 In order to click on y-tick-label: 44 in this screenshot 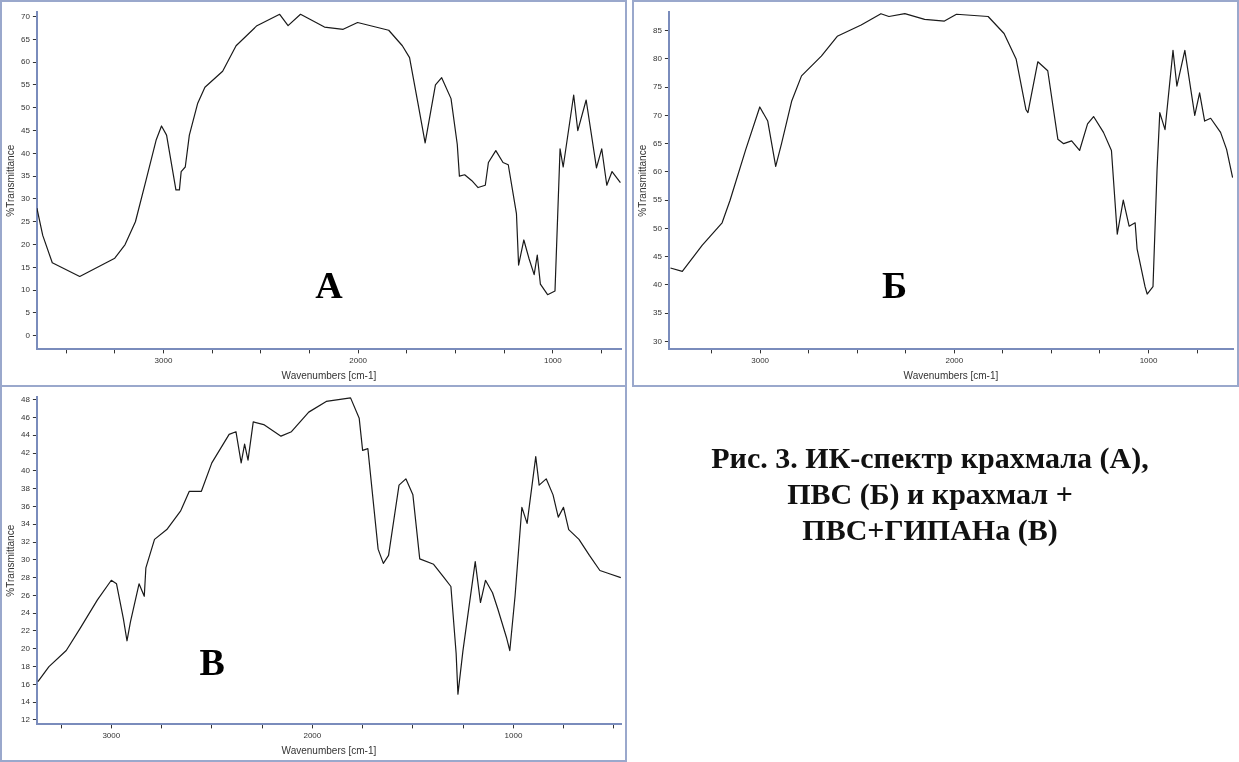, I will do `click(25, 435)`.